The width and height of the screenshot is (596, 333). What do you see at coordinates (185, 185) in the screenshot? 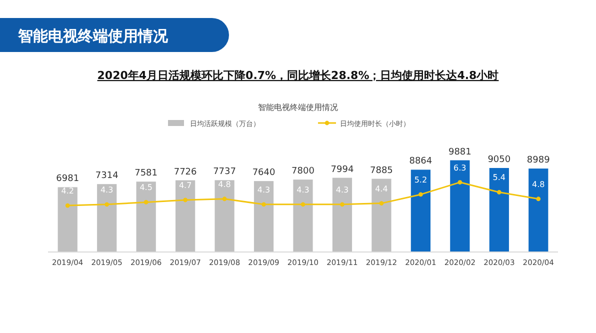
I see `data-label: 4.7` at bounding box center [185, 185].